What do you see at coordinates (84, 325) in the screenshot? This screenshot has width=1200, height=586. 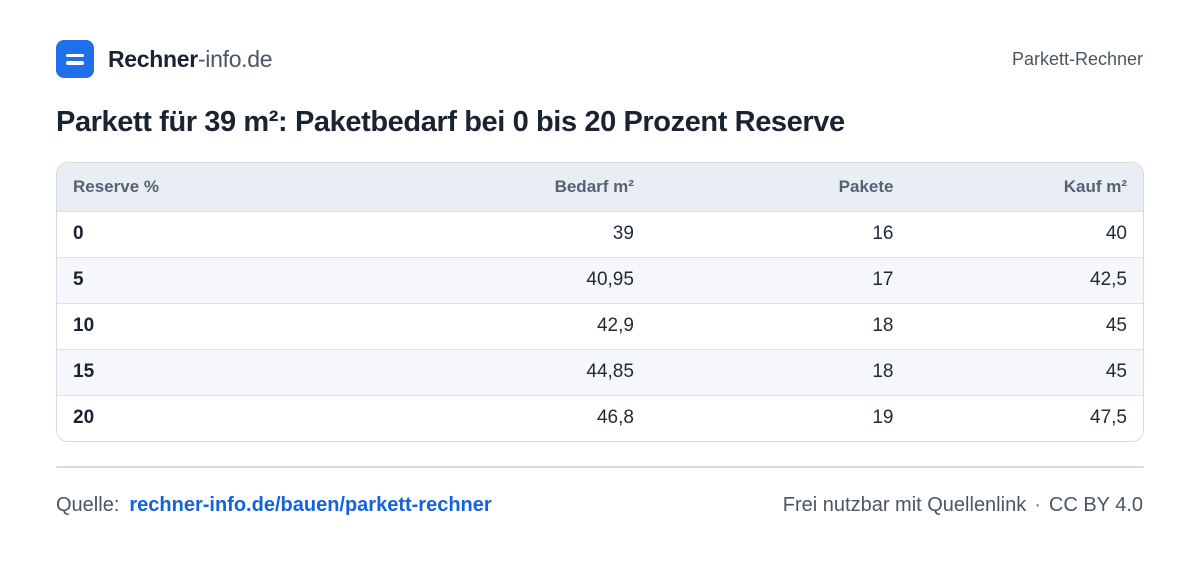 I see `cell-reserve: 10` at bounding box center [84, 325].